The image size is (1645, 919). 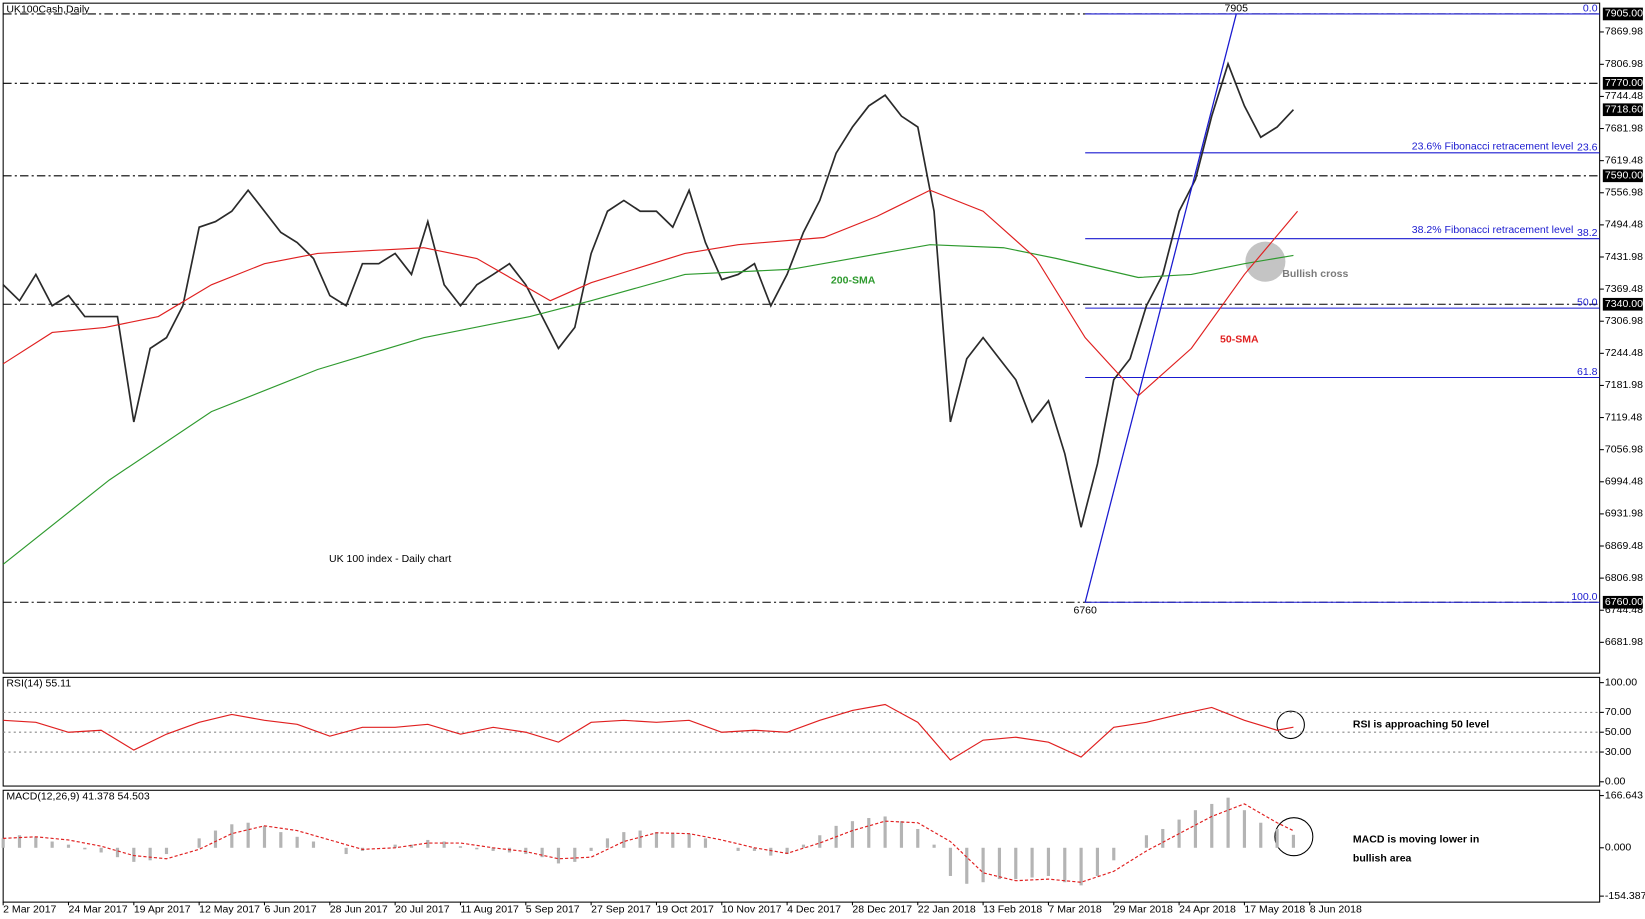 I want to click on y-tick-label: 7119.48, so click(x=1623, y=417).